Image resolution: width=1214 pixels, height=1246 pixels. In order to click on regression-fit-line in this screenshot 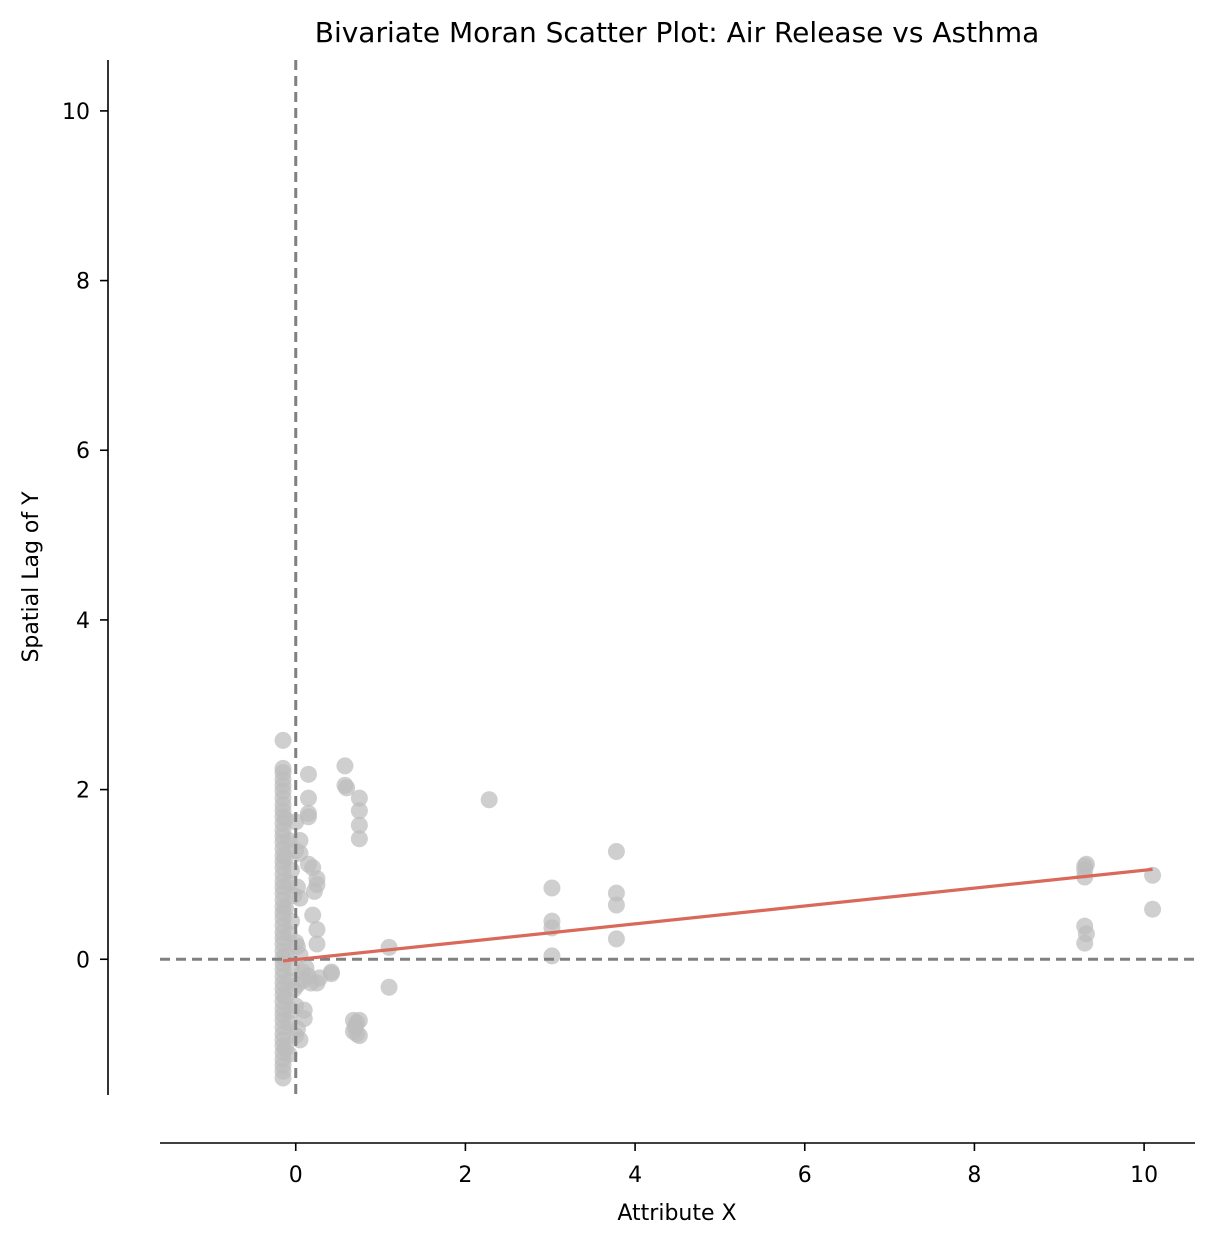, I will do `click(717, 915)`.